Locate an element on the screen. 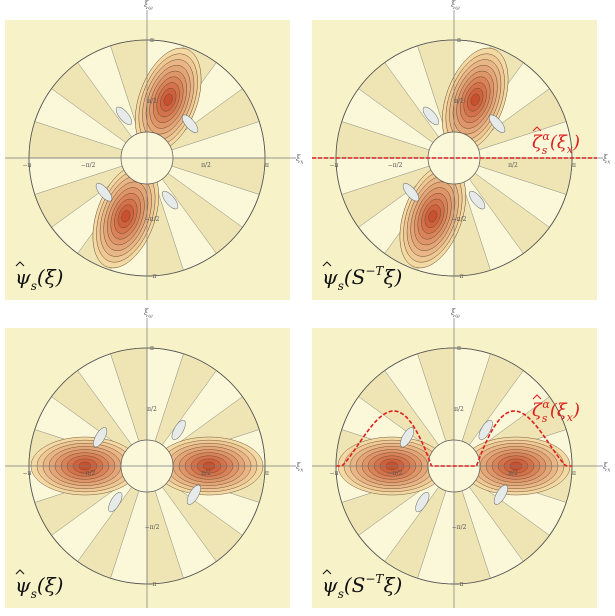 This screenshot has width=615, height=616. curve-label: ζsα(ξx) is located at coordinates (556, 143).